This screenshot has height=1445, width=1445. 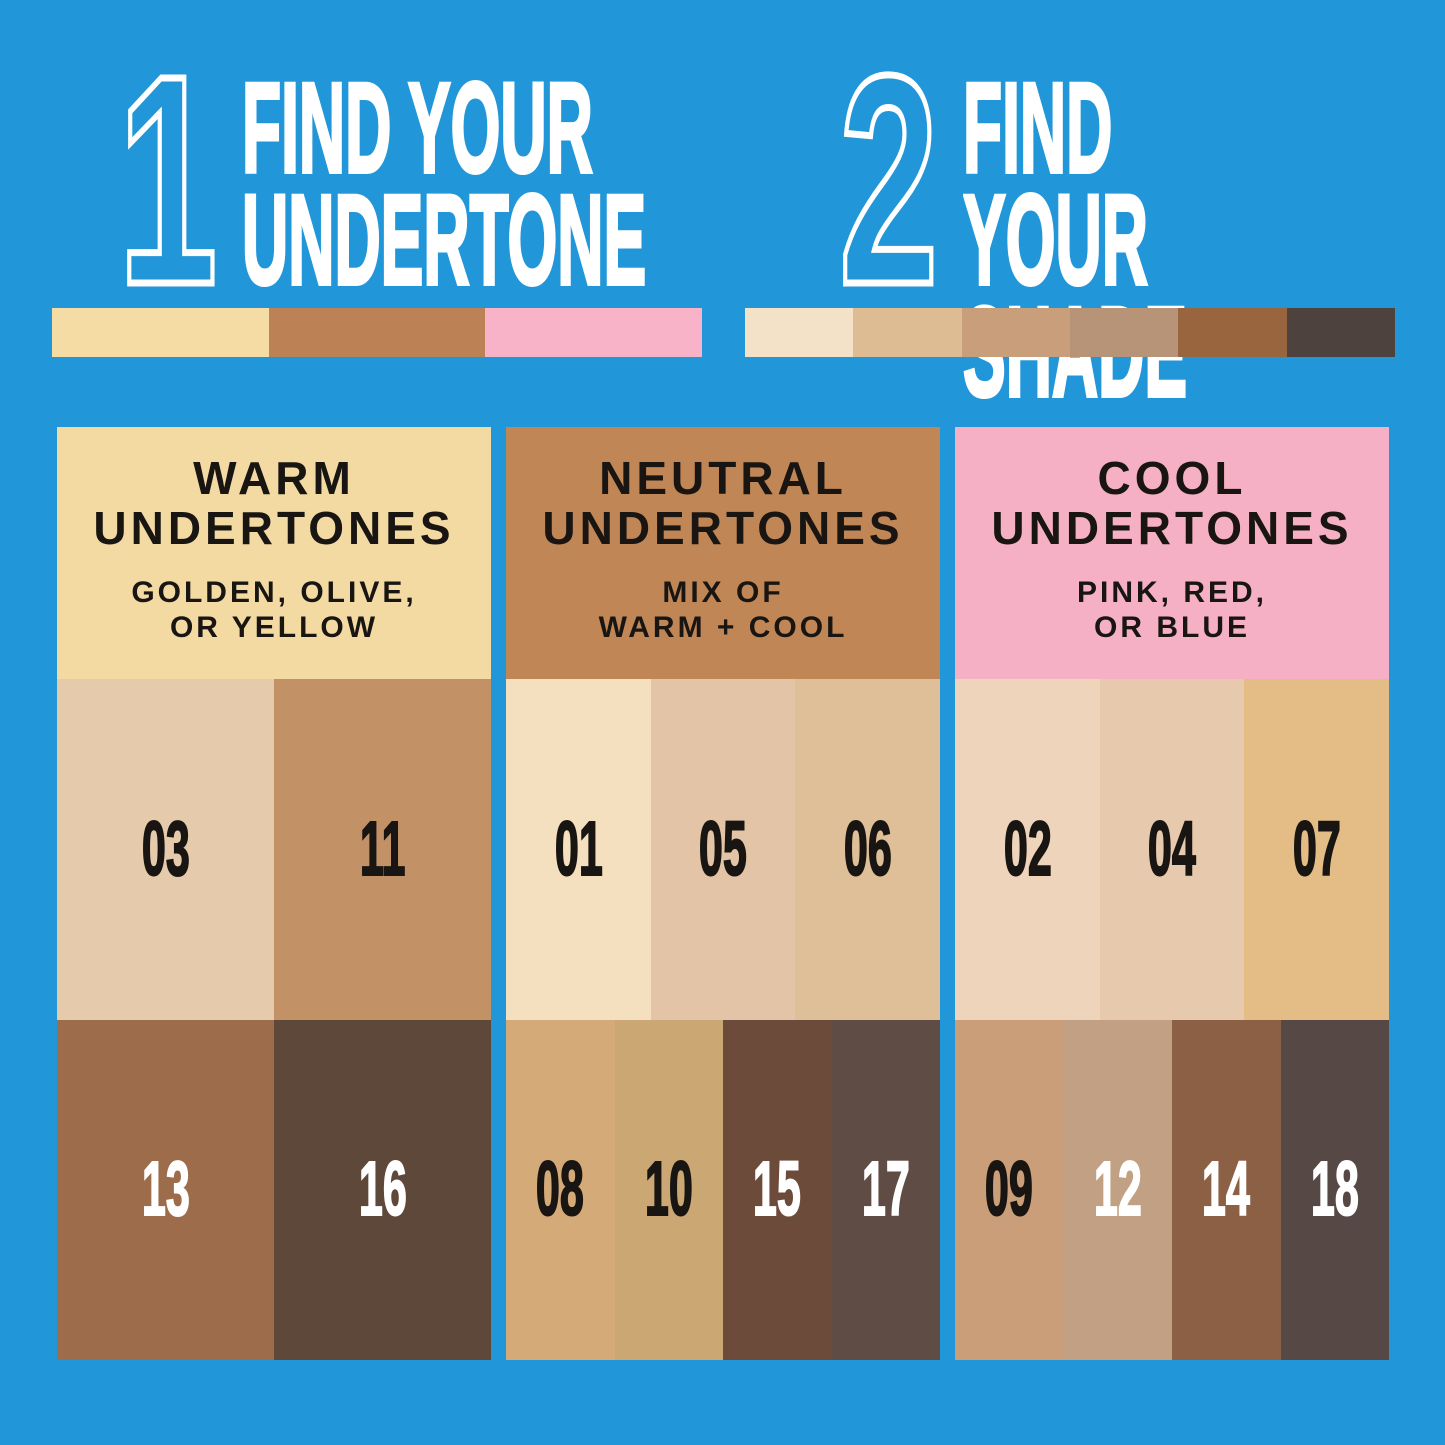 I want to click on shade-label-18: 18, so click(x=1334, y=1189).